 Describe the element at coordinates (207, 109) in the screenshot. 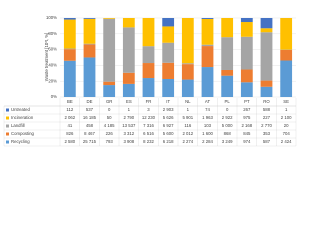

I see `table-cell: 74` at that location.